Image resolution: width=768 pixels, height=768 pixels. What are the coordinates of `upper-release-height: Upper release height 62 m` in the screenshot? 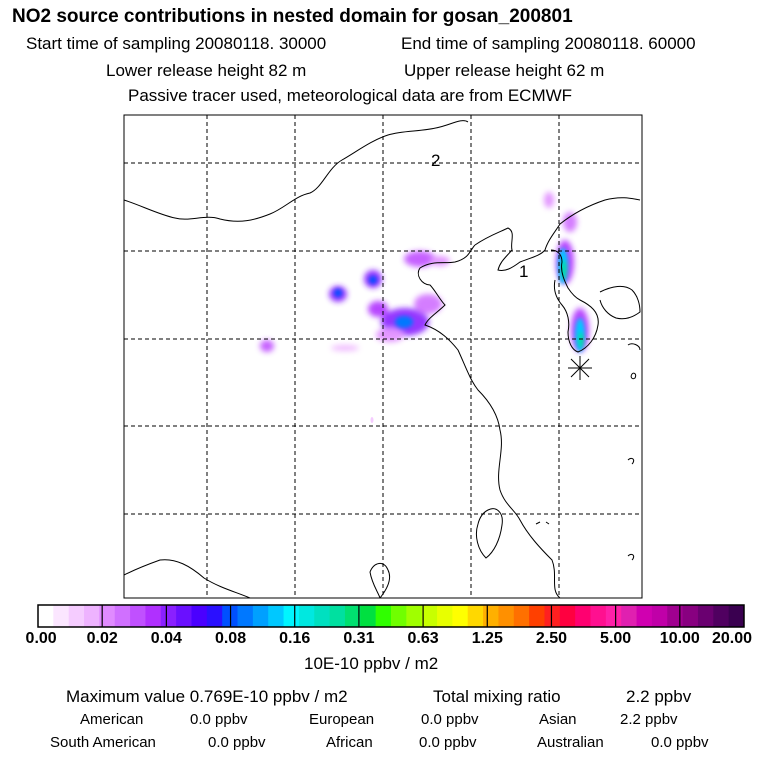 It's located at (504, 70).